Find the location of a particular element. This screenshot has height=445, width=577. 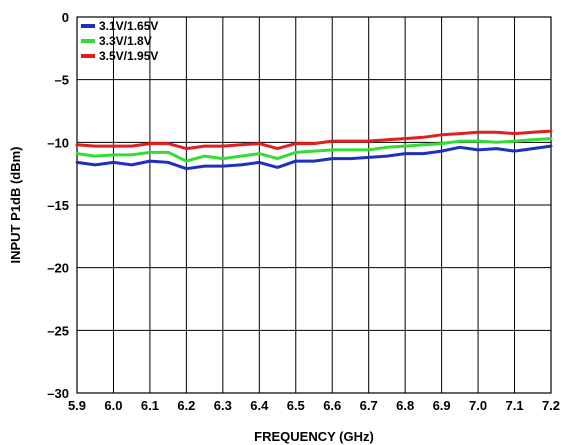

x-tick-label: 6.8 is located at coordinates (405, 405).